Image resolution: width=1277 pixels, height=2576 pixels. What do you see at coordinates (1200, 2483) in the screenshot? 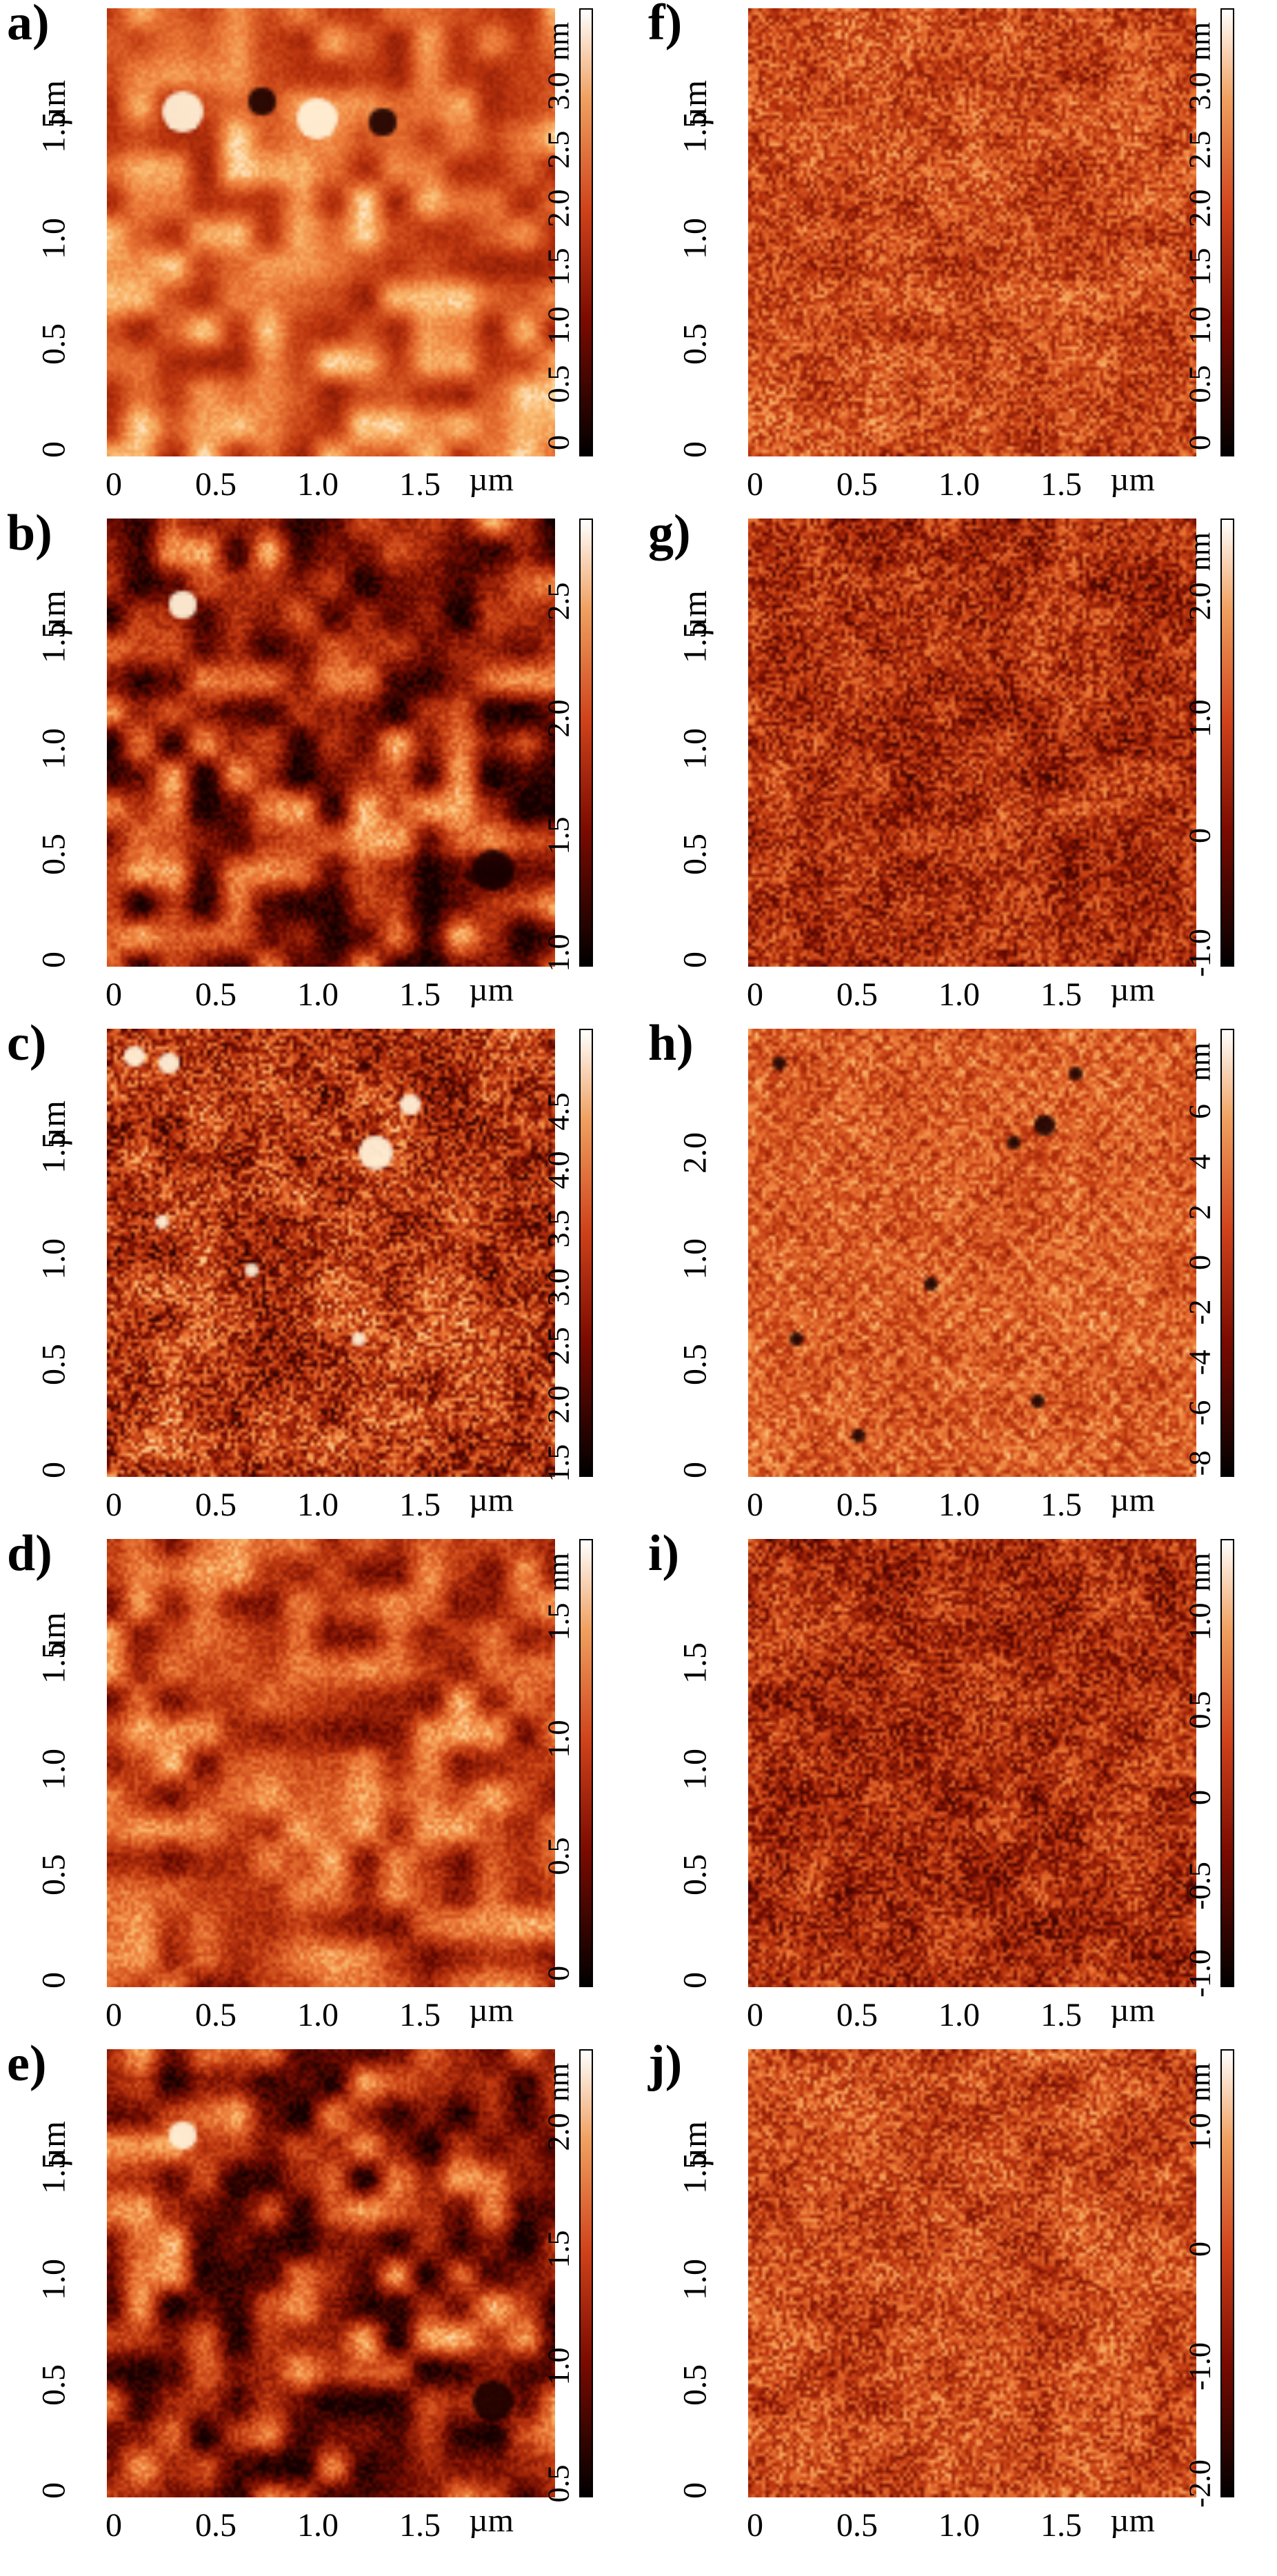
I see `colorbar-tick-label: -2.0` at bounding box center [1200, 2483].